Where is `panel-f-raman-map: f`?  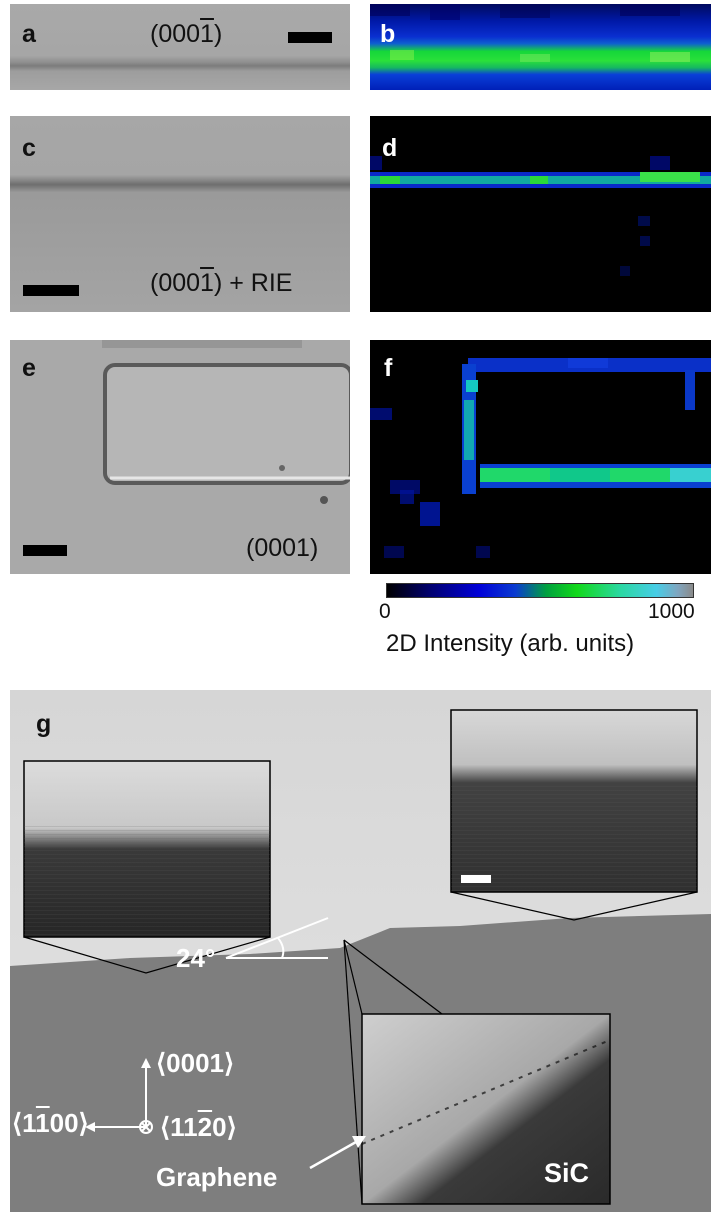
panel-f-raman-map: f is located at coordinates (540, 457).